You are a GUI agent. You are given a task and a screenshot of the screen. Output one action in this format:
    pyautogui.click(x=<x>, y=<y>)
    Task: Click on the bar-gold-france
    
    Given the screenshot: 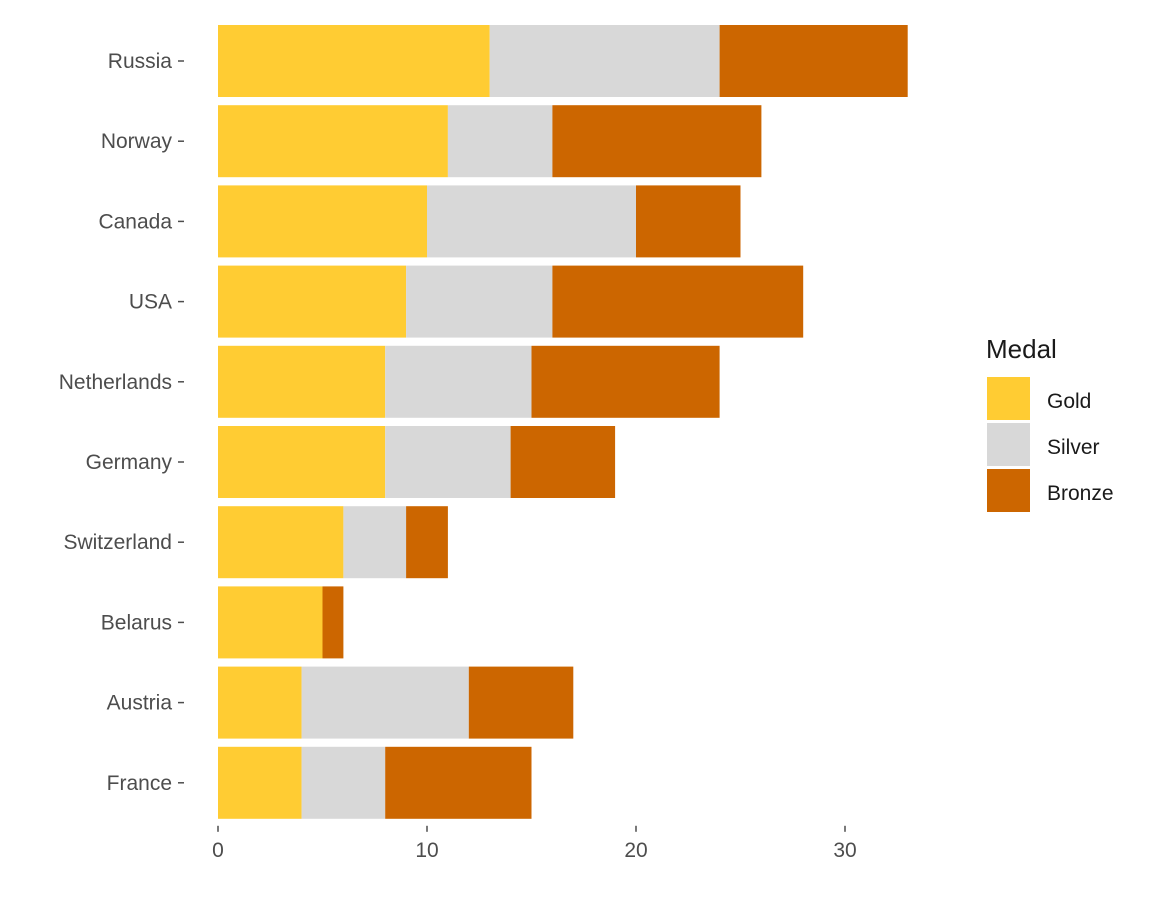 What is the action you would take?
    pyautogui.click(x=260, y=782)
    